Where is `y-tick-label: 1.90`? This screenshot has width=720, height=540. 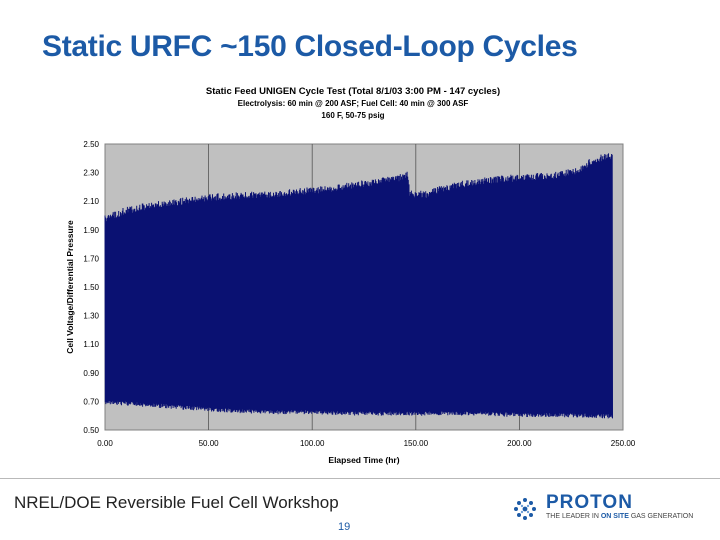
y-tick-label: 1.90 is located at coordinates (91, 230).